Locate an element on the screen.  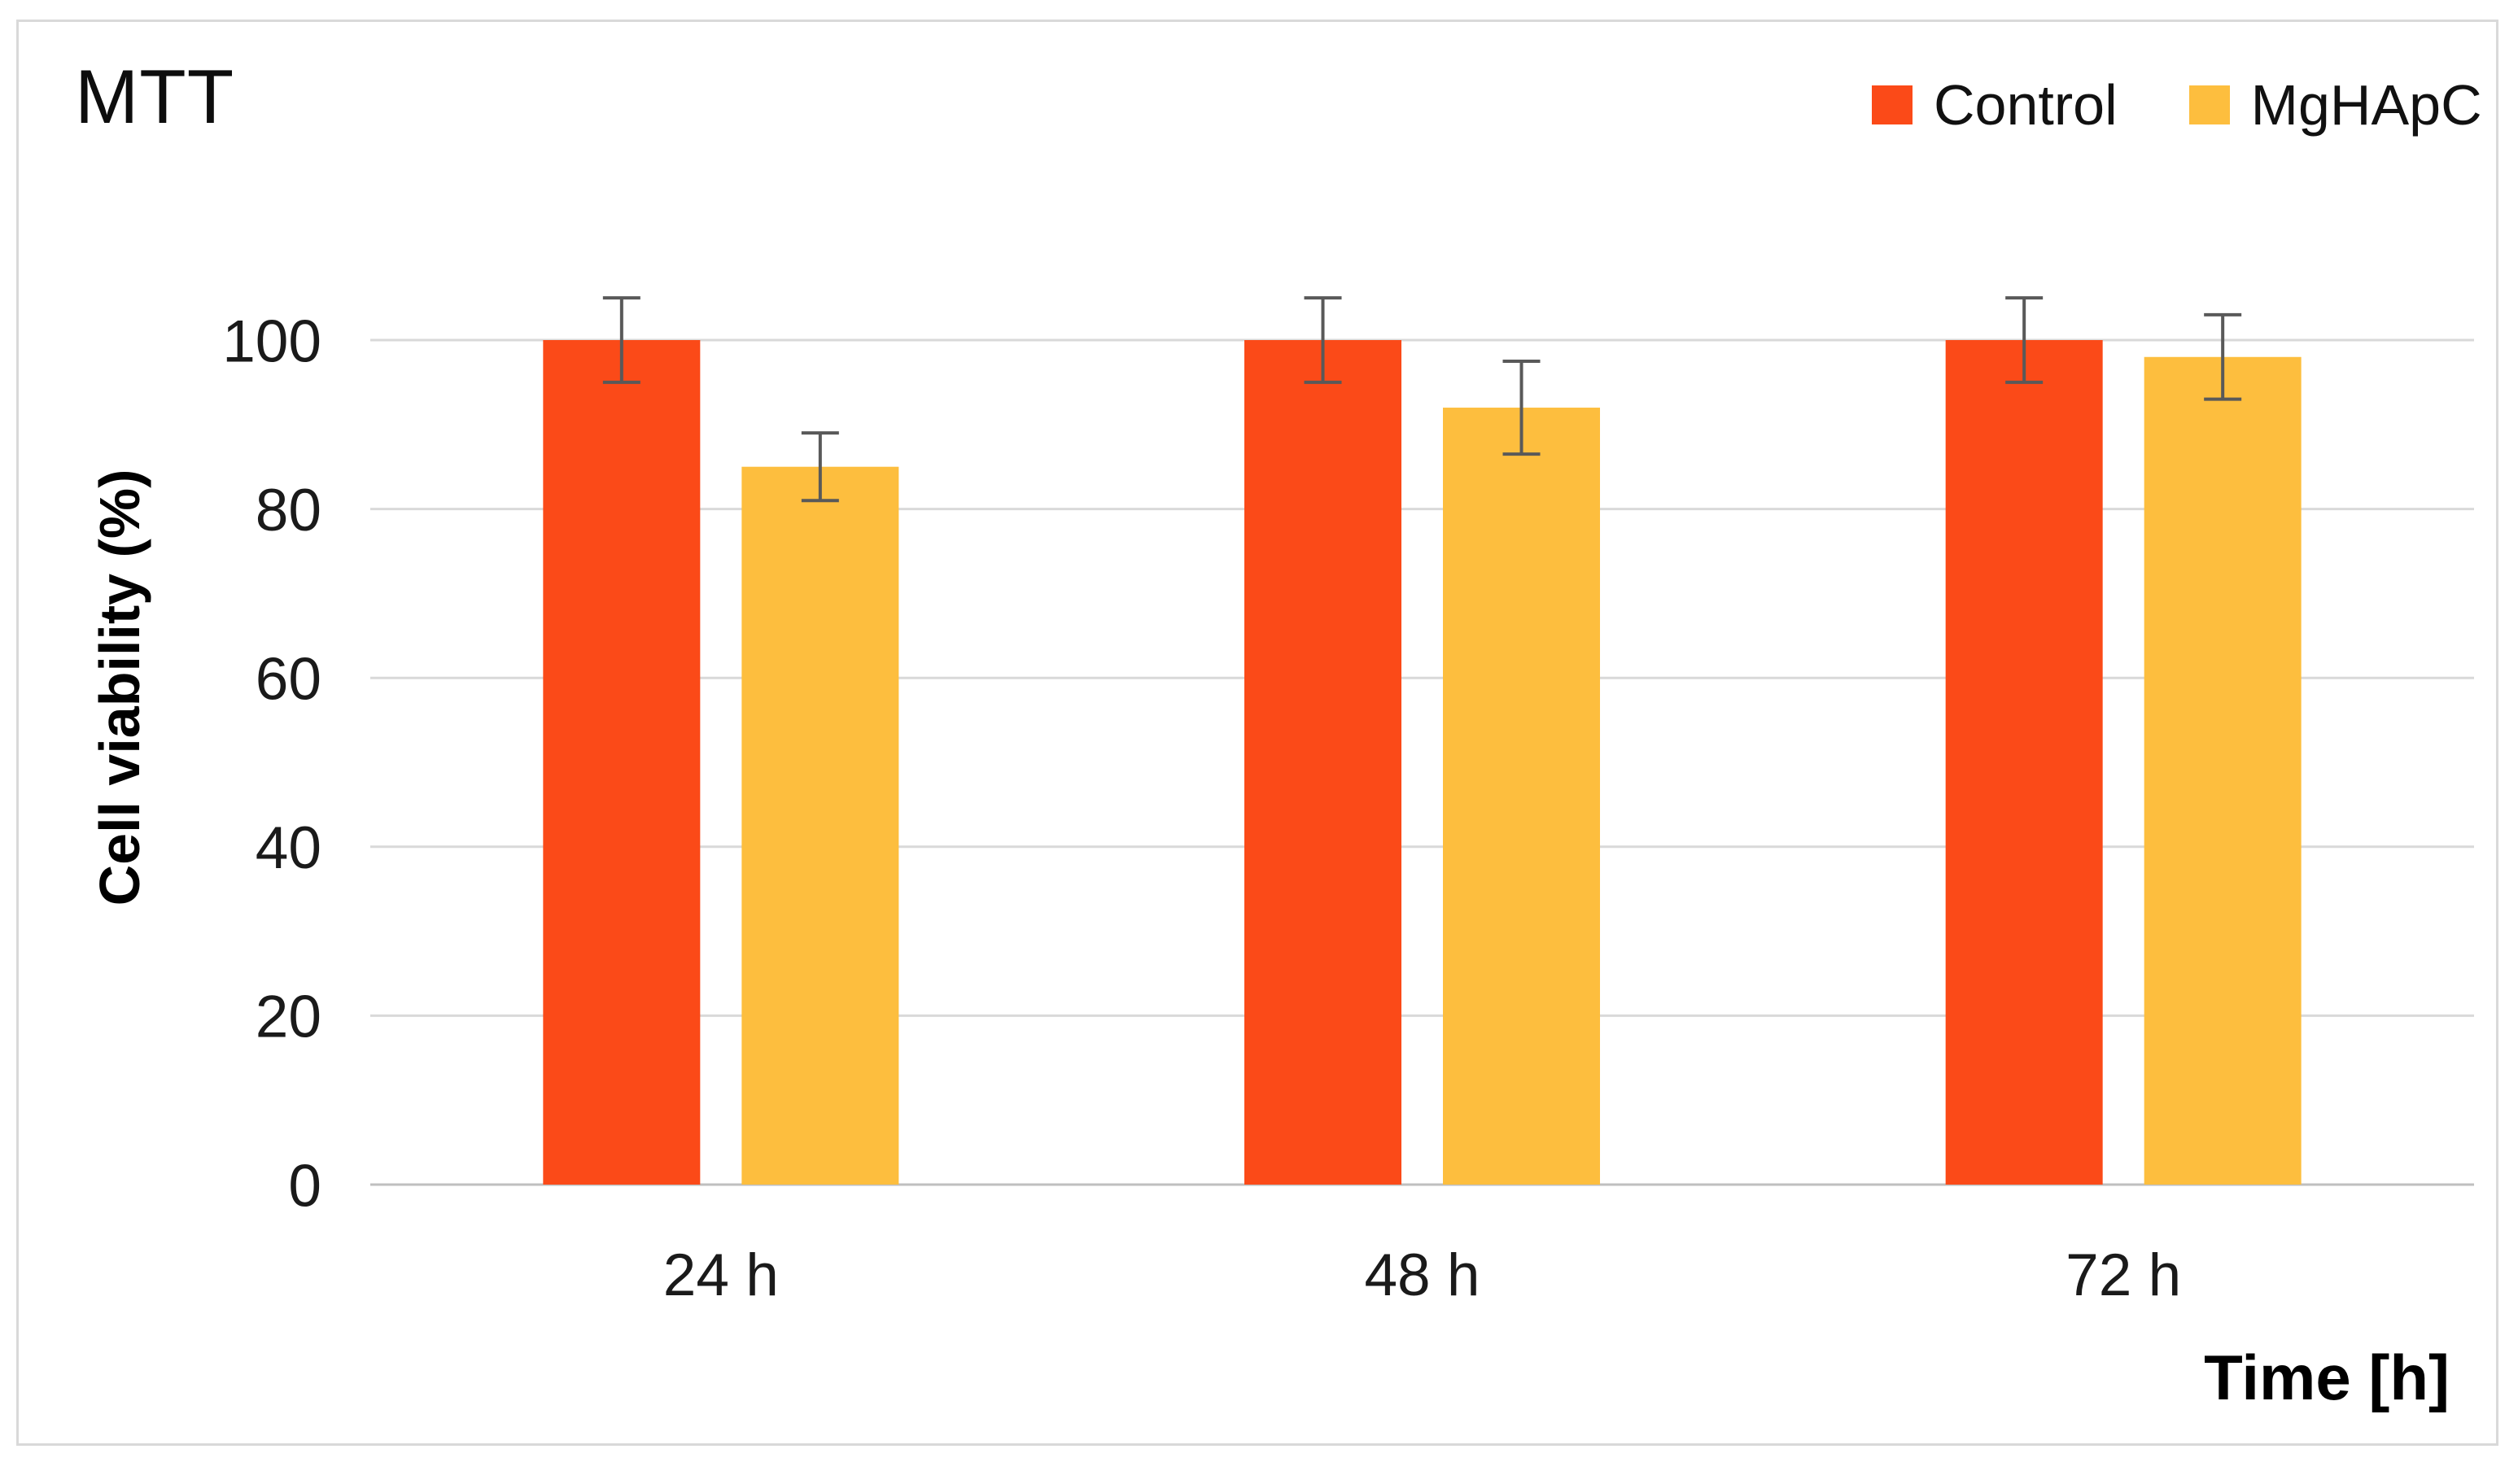
mghapc-swatch-icon is located at coordinates (2209, 105).